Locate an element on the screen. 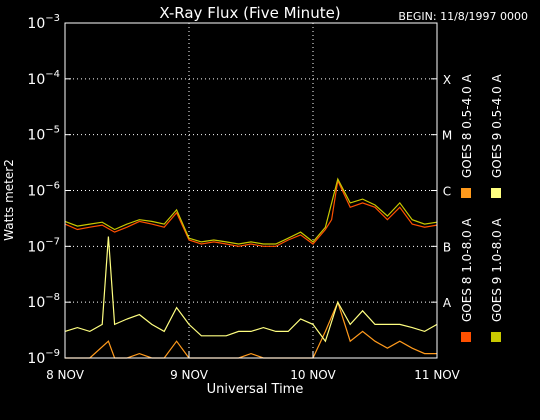  y-tick-label: 10⁻⁴ is located at coordinates (43, 78).